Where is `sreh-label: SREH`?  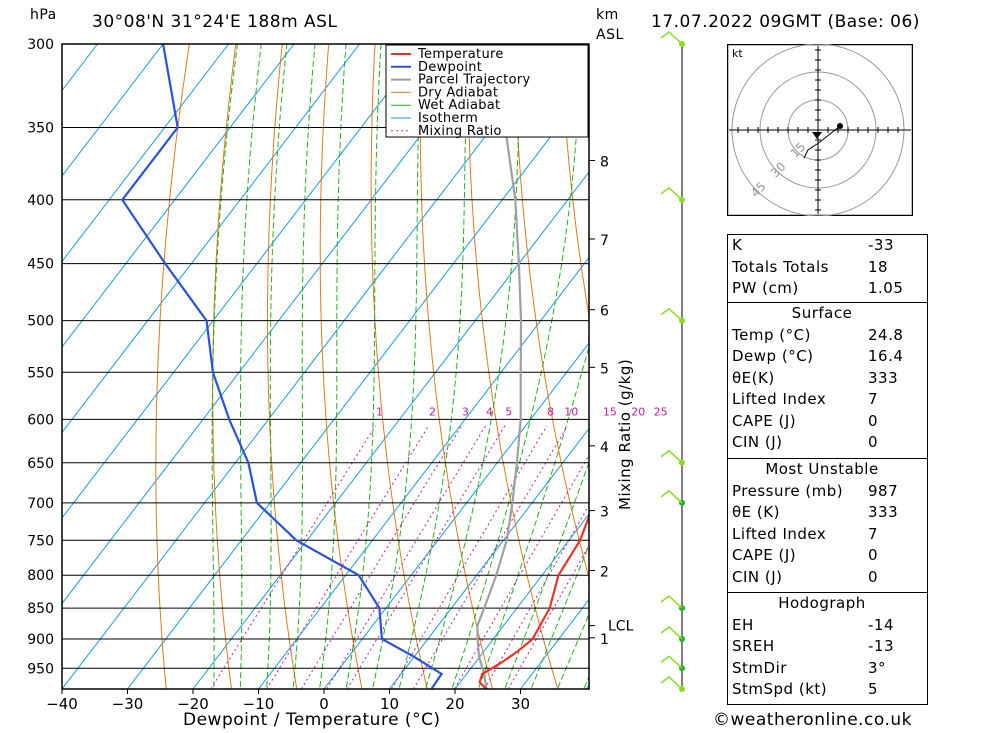
sreh-label: SREH is located at coordinates (753, 646).